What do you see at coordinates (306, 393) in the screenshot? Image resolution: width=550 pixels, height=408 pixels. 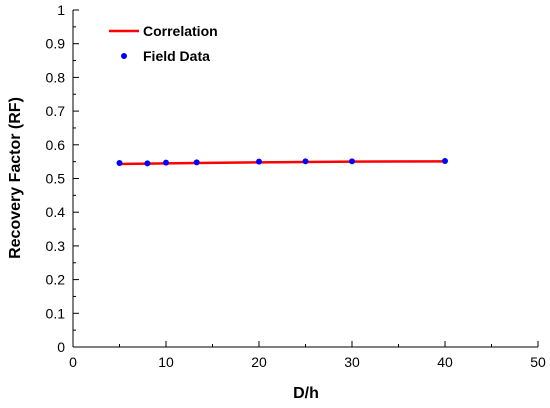 I see `x-axis-title: D/h` at bounding box center [306, 393].